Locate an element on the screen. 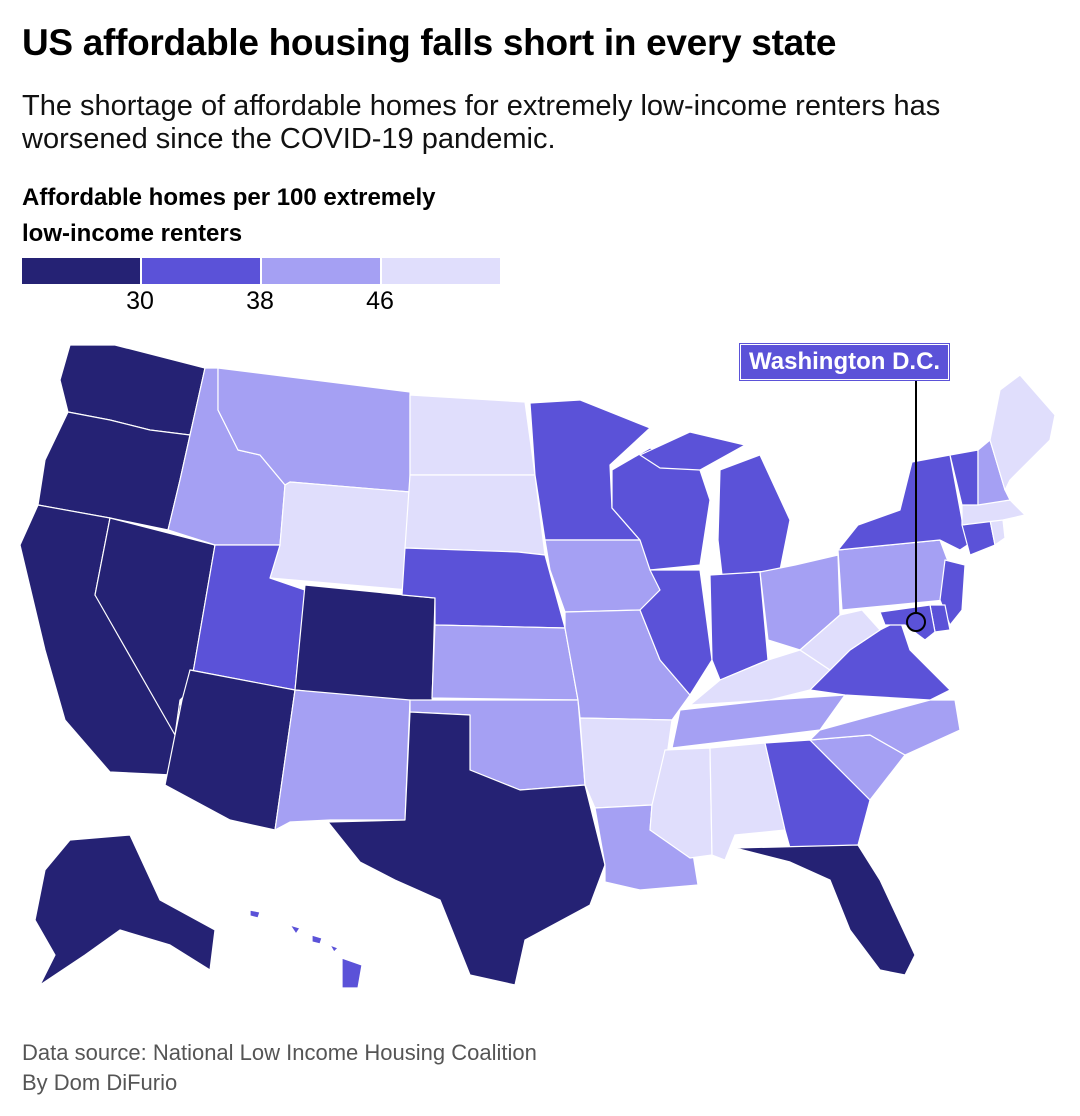 The image size is (1080, 1116). state-south-dakota is located at coordinates (475, 515).